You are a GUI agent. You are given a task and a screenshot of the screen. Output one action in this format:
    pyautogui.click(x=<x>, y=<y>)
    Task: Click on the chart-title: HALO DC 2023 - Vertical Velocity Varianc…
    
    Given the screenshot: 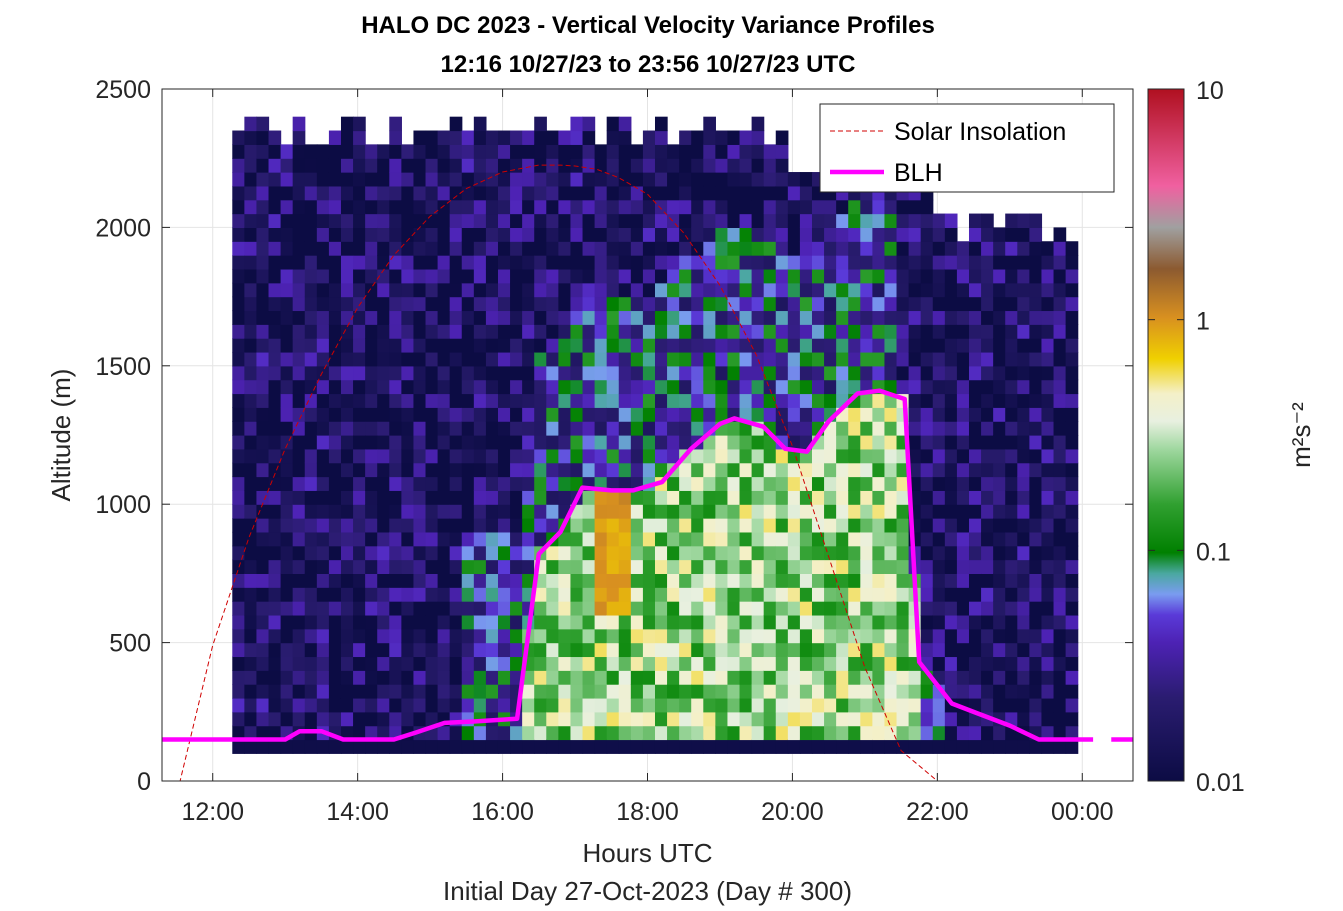 What is the action you would take?
    pyautogui.click(x=648, y=25)
    